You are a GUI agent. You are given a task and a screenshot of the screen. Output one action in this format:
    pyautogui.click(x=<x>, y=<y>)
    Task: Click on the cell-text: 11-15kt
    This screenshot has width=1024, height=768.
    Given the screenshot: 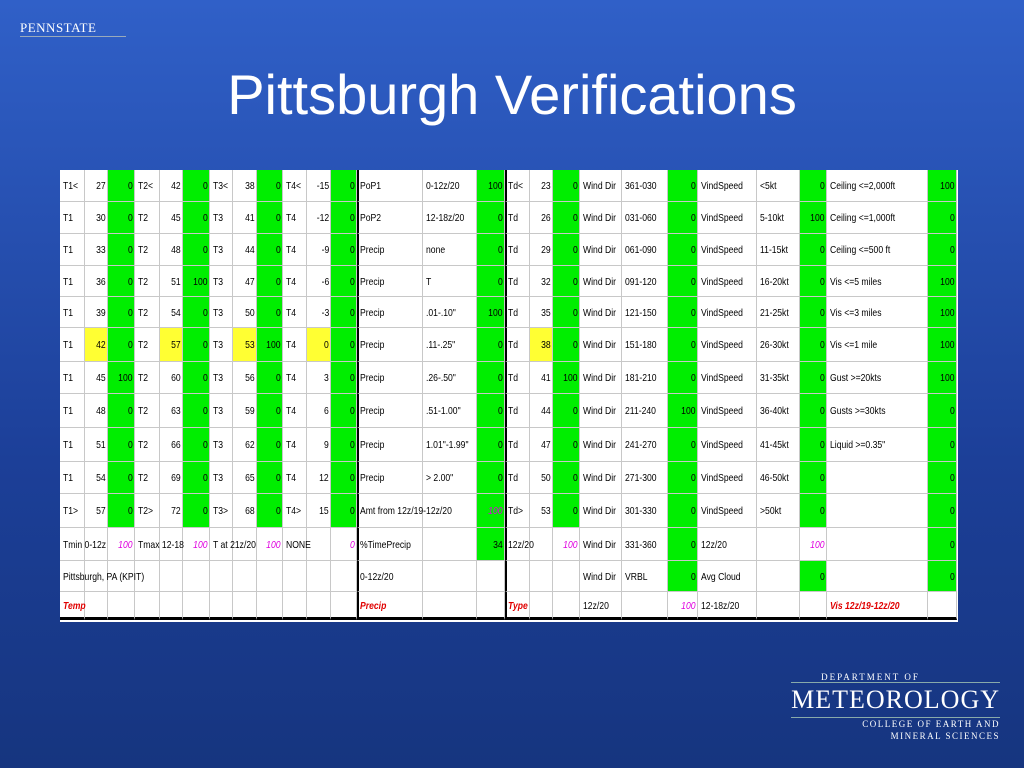 What is the action you would take?
    pyautogui.click(x=774, y=250)
    